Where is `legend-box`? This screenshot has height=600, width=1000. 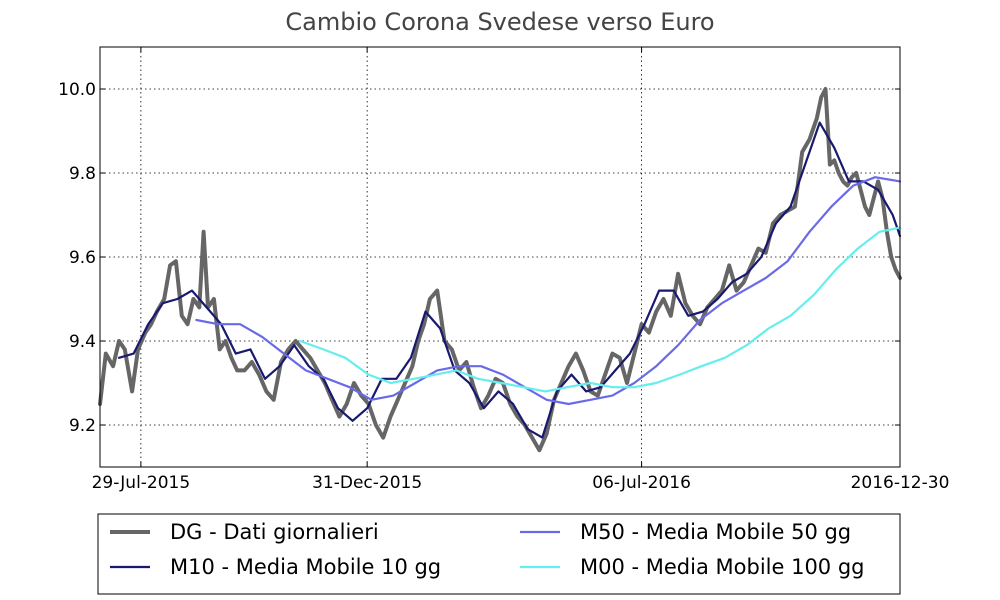
legend-box is located at coordinates (499, 554).